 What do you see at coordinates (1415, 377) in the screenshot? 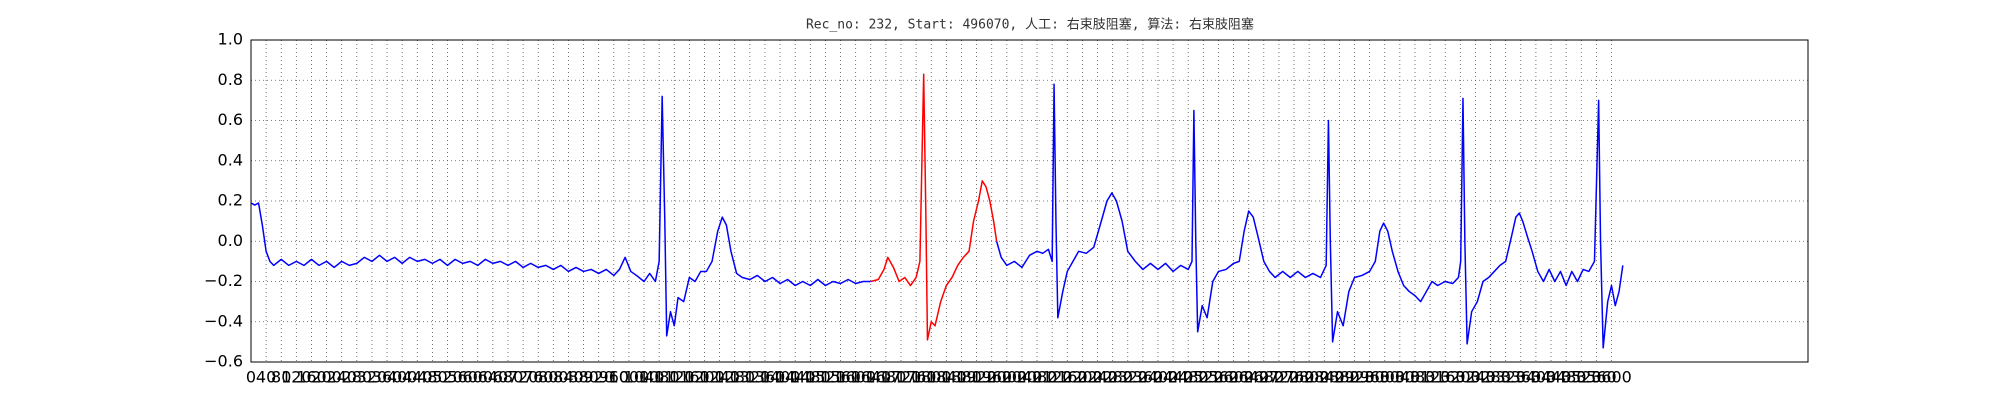
I see `x-tick-label: 3080` at bounding box center [1415, 377].